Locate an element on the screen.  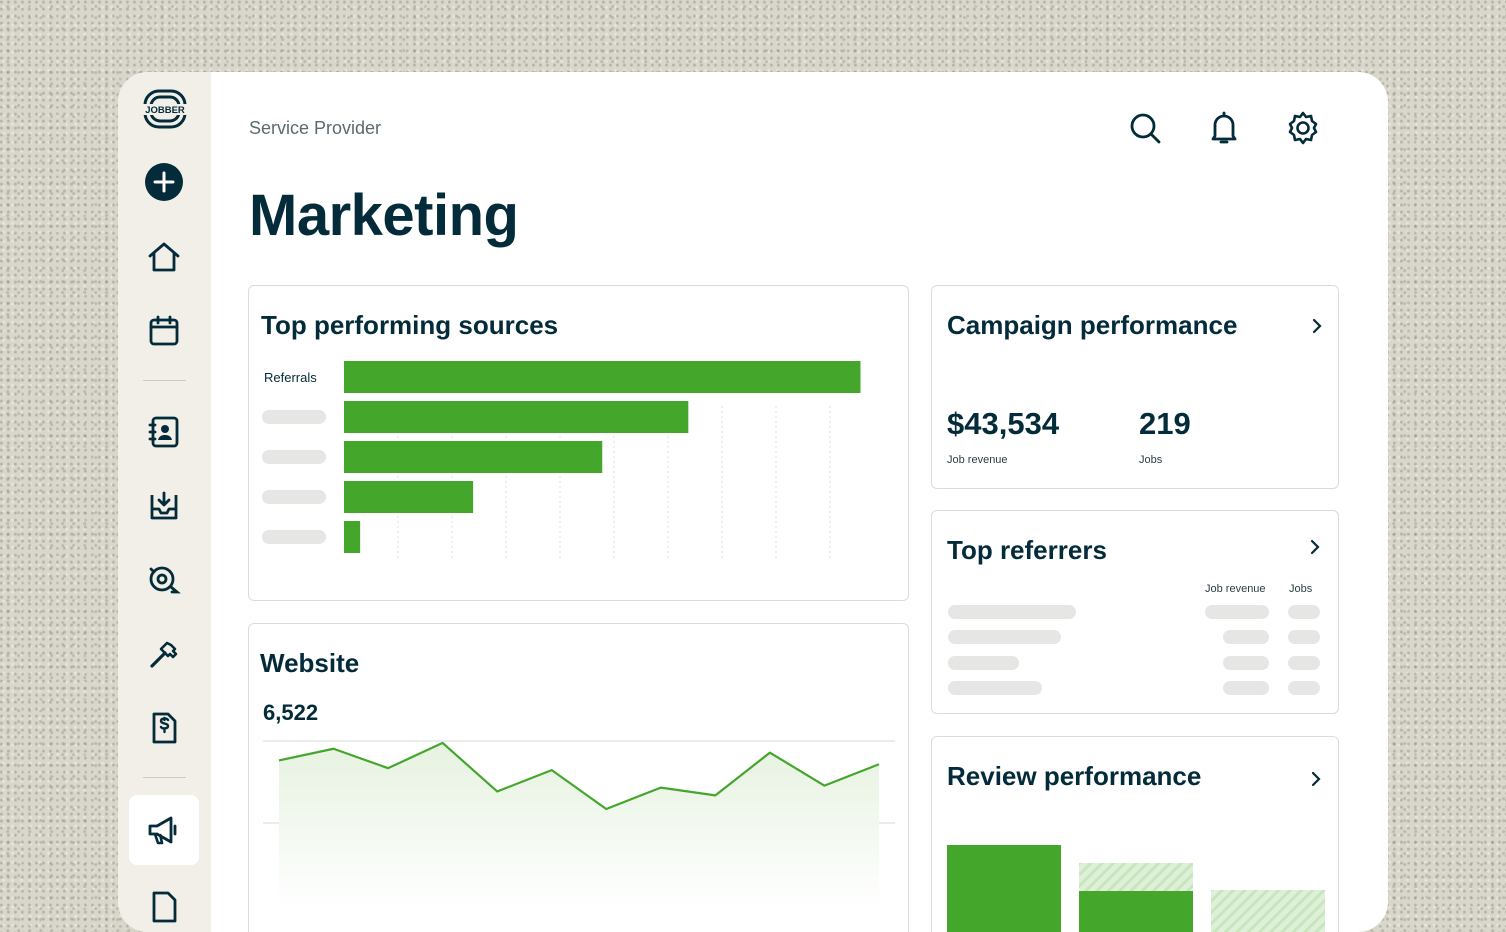
megaphone-icon is located at coordinates (162, 830).